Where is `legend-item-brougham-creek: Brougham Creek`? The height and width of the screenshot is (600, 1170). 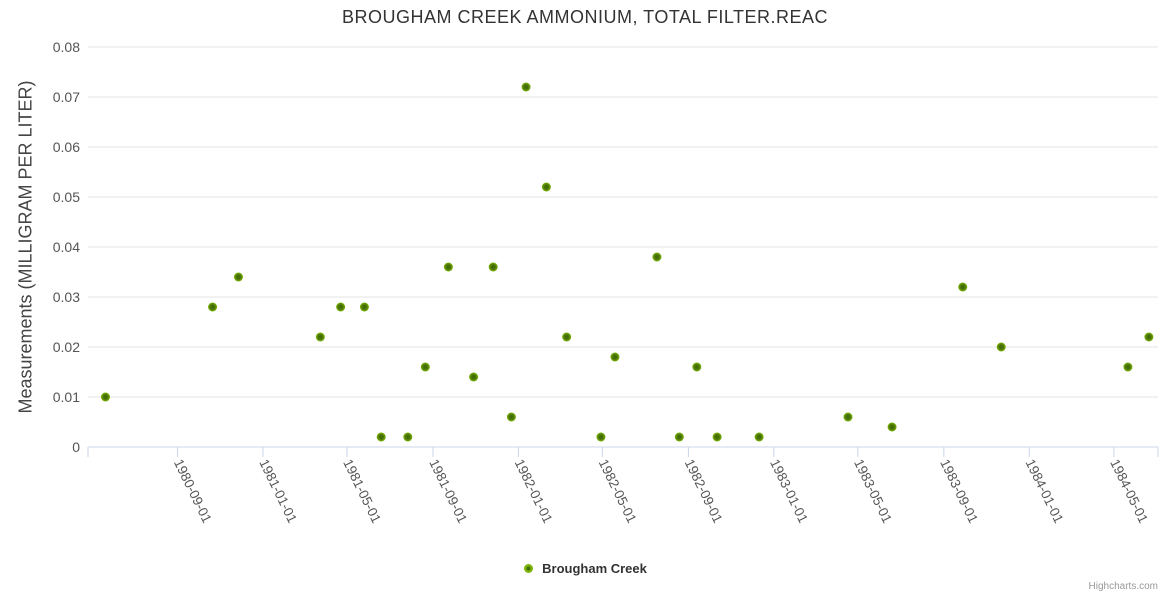
legend-item-brougham-creek: Brougham Creek is located at coordinates (585, 568).